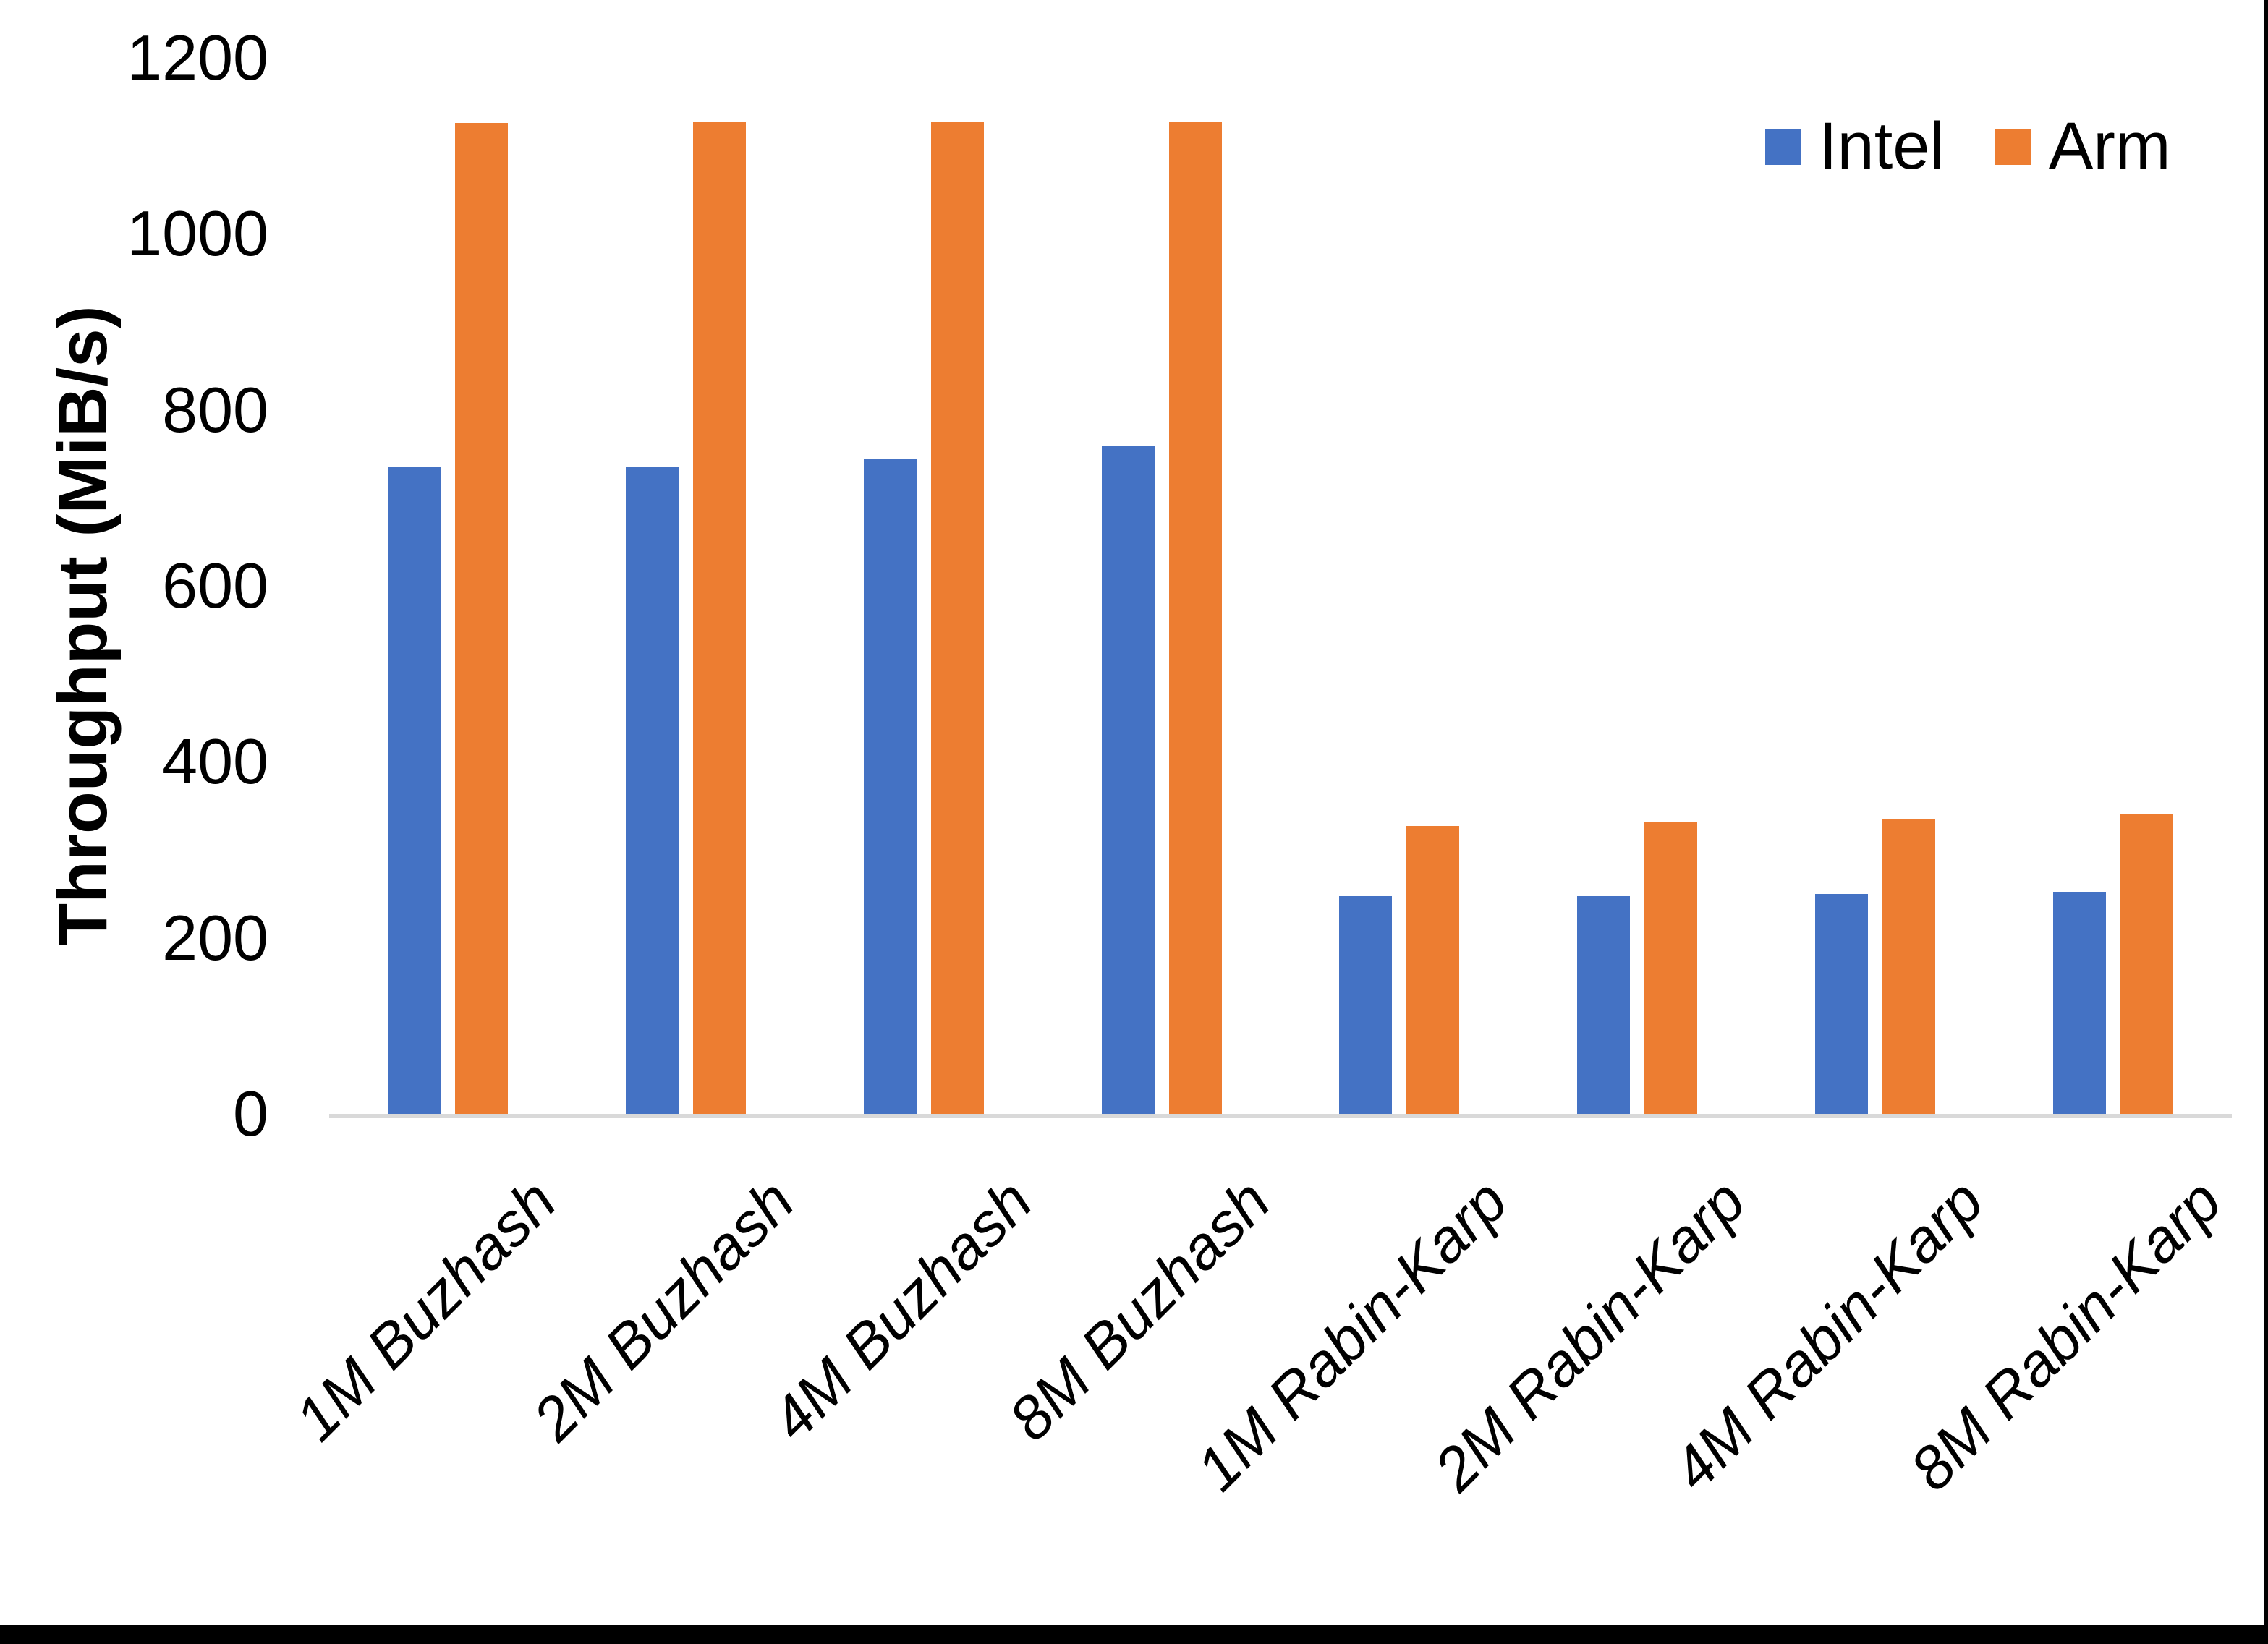 The image size is (2268, 1644). I want to click on legend-item-intel: Intel, so click(1855, 146).